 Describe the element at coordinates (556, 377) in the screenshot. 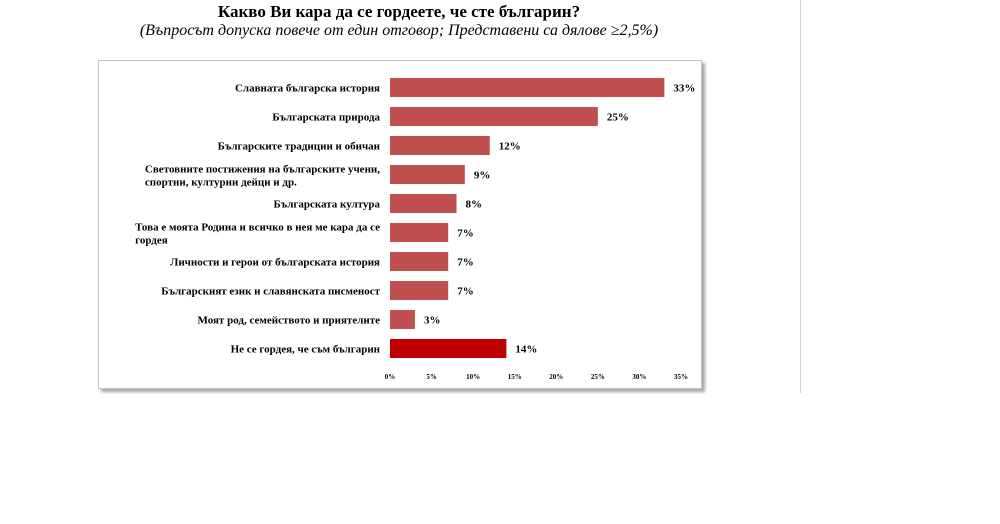

I see `x-tick-label: 20%` at that location.